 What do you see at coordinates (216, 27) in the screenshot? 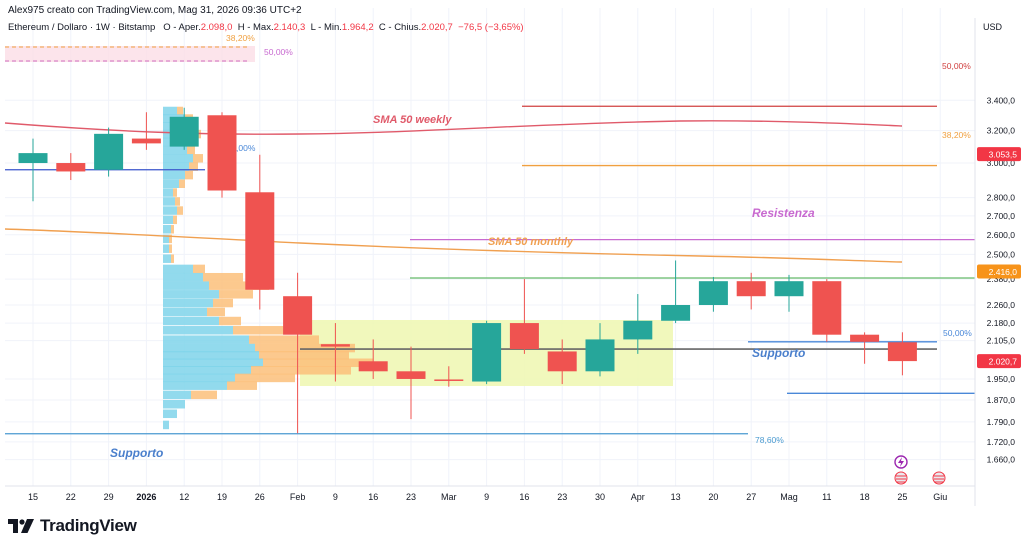
I see `open-value: 2.098,0` at bounding box center [216, 27].